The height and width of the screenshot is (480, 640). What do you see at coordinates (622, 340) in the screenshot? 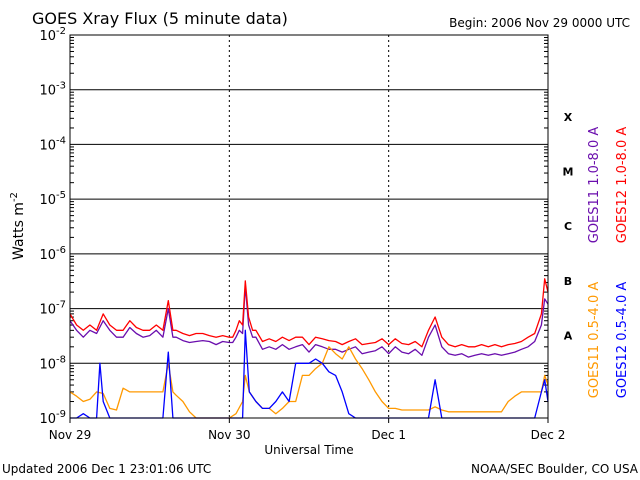
I see `legend-goes12-0-5-4-0-a: GOES12 0.5-4.0 A` at bounding box center [622, 340].